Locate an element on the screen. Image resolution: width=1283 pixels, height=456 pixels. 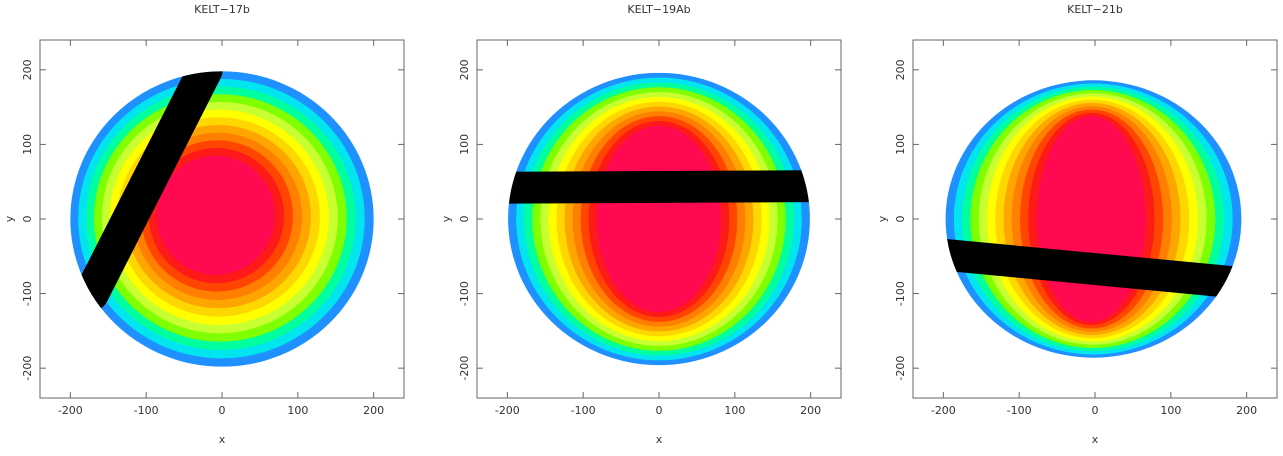
chart-title: KELT−17b is located at coordinates (222, 9).